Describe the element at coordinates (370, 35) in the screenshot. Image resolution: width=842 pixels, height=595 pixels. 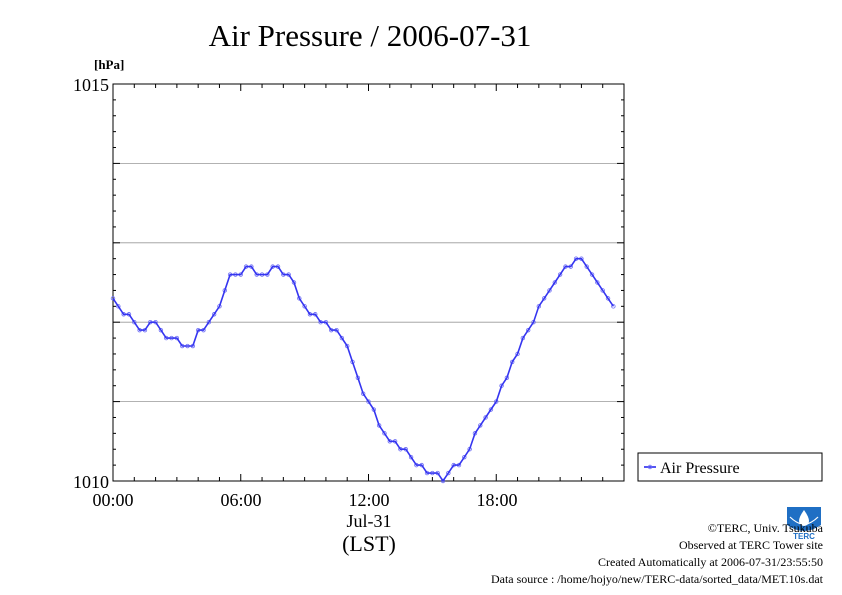
I see `chart-title: Air Pressure / 2006-07-31` at that location.